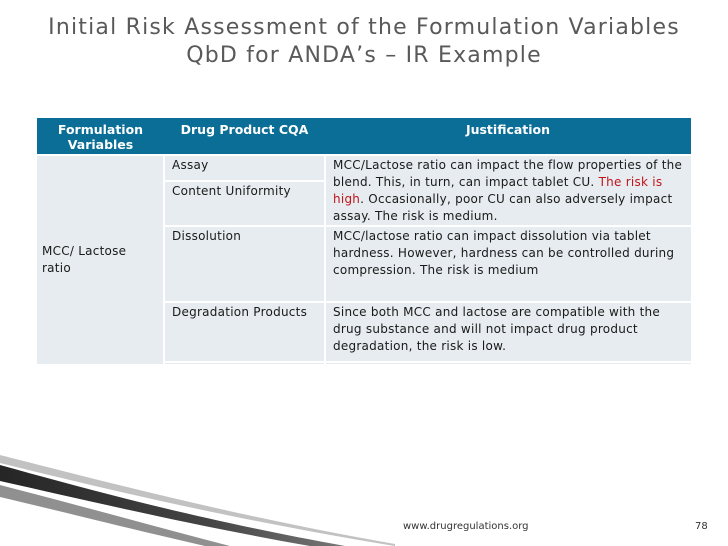  What do you see at coordinates (100, 144) in the screenshot?
I see `header-formulation-line-2: Variables` at bounding box center [100, 144].